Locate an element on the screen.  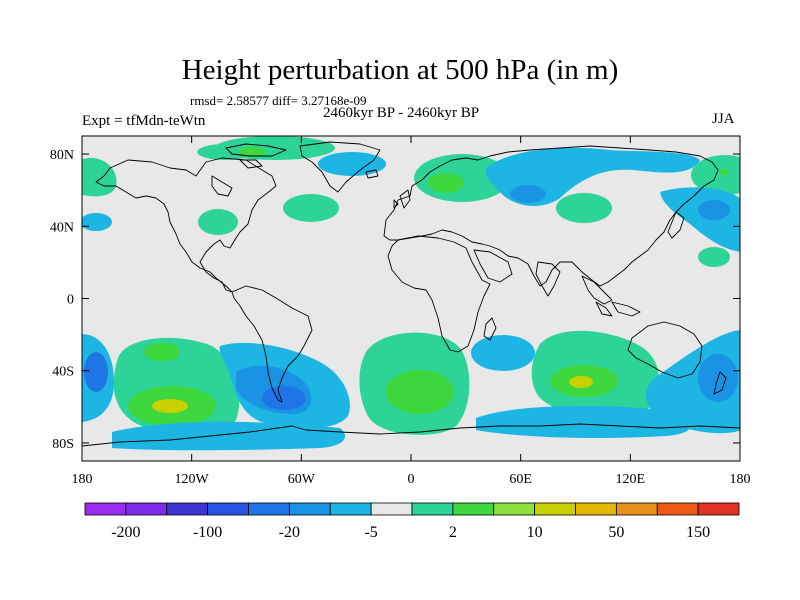
colorbar-label: 150 is located at coordinates (698, 532).